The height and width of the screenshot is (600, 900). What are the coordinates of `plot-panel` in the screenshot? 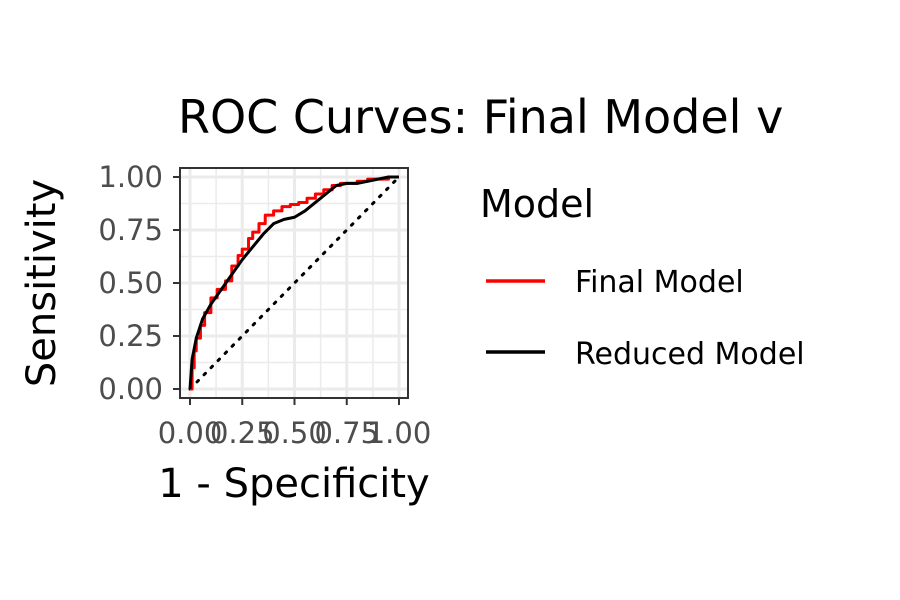 It's located at (294, 283).